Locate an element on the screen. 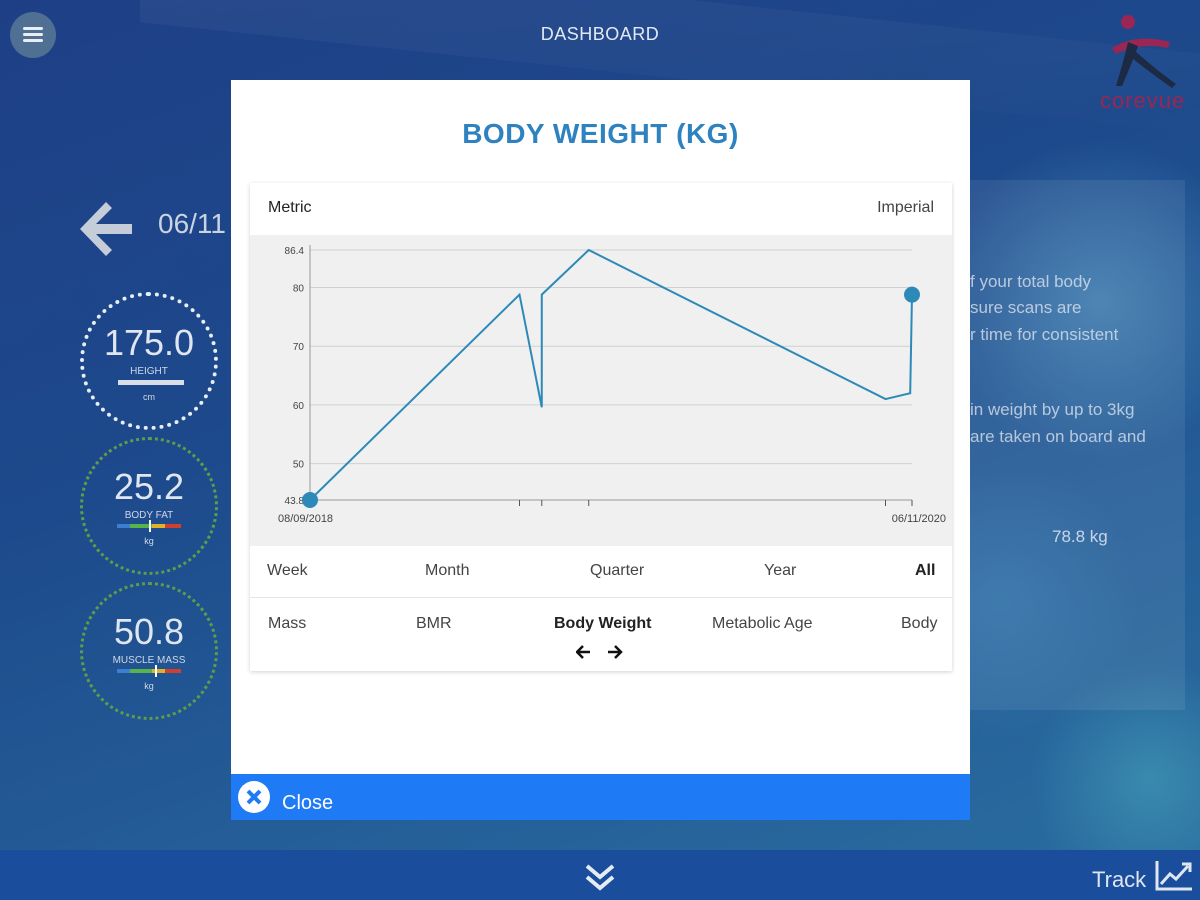 The height and width of the screenshot is (900, 1200). muscle-mass-gauge: 50.8 MUSCLE MASS kg is located at coordinates (149, 651).